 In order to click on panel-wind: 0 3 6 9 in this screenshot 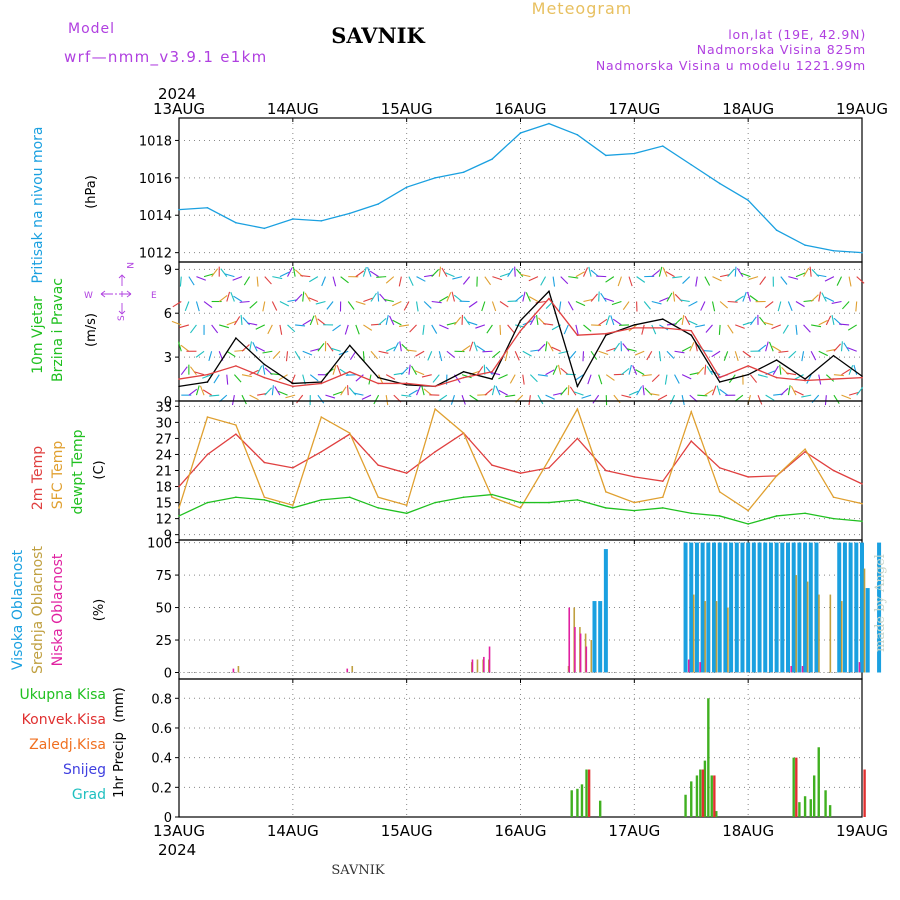, I will do `click(514, 335)`.